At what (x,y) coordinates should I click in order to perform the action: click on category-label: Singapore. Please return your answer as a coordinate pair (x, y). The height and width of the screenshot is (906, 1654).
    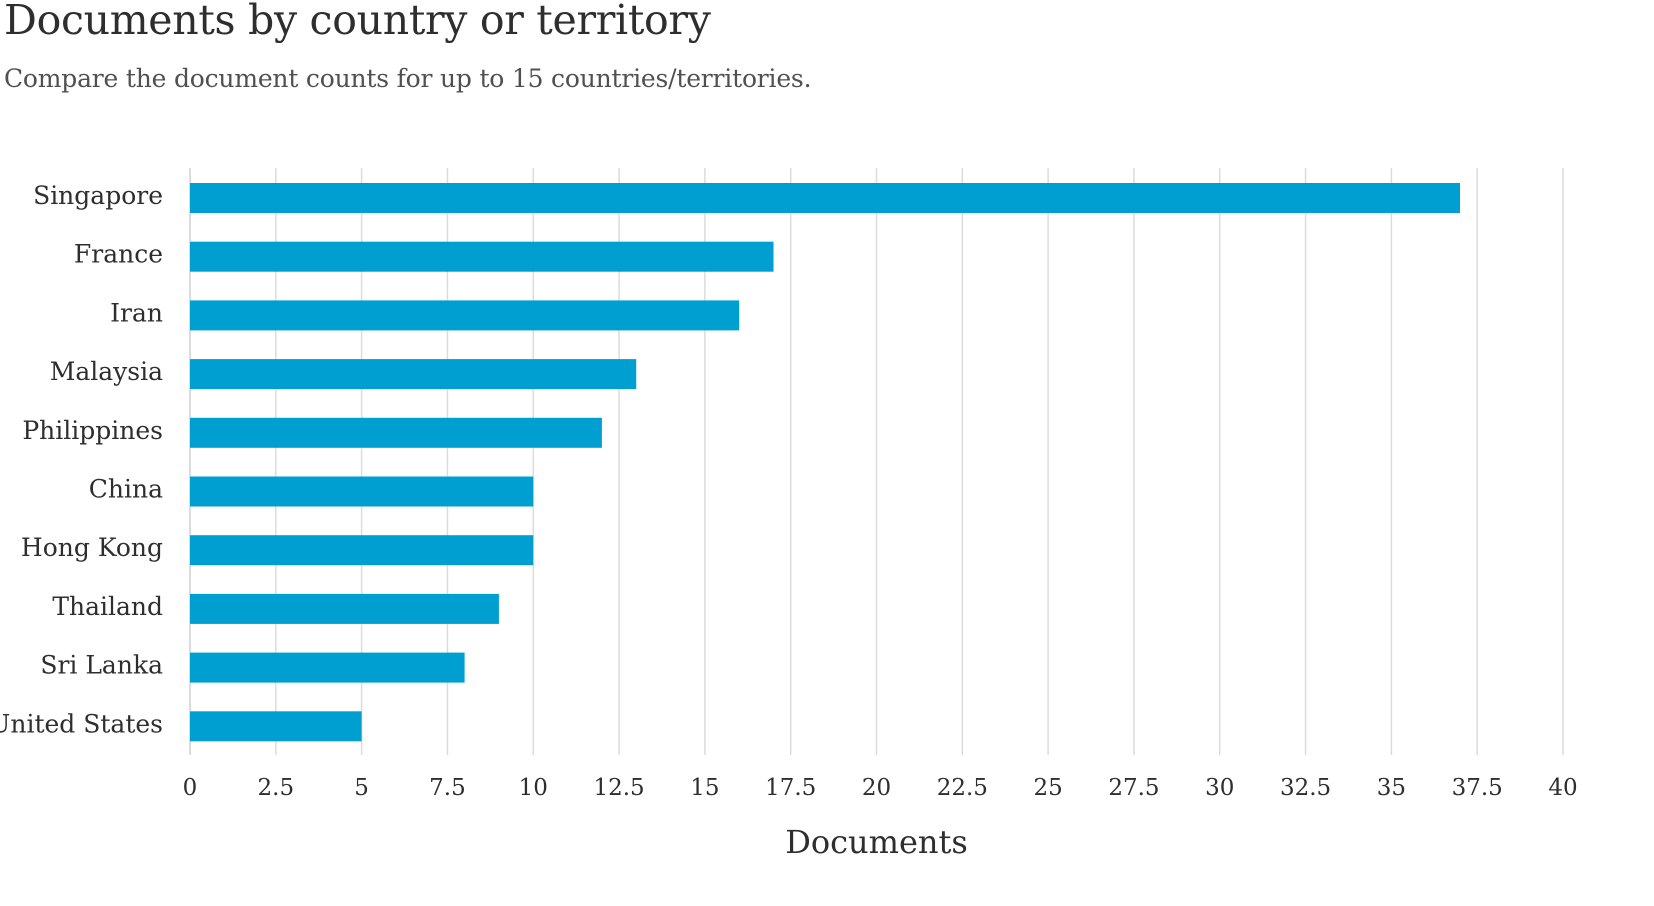
    Looking at the image, I should click on (98, 195).